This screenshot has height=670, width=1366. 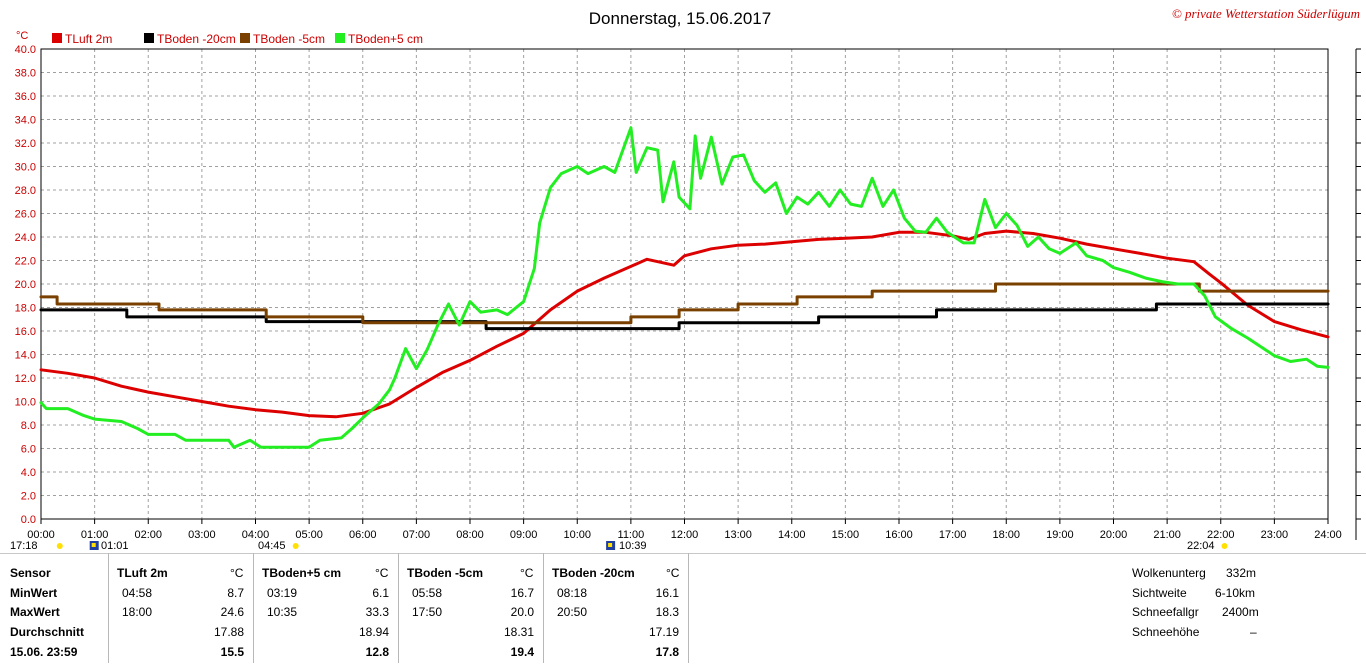 What do you see at coordinates (377, 652) in the screenshot?
I see `end-value: 12.8` at bounding box center [377, 652].